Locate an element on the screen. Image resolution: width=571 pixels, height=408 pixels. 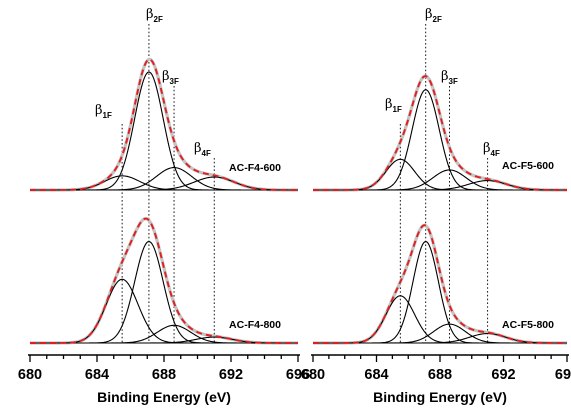
sample-label-ac-f4-800: AC-F4-800 is located at coordinates (255, 325).